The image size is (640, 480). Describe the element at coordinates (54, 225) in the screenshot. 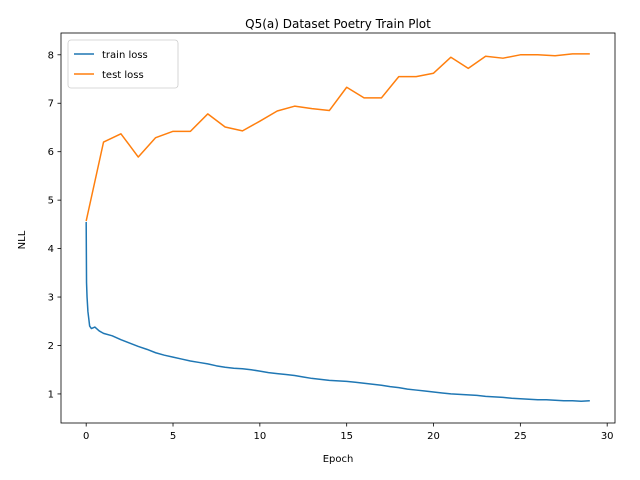

I see `y-axis: 1 2 3 4 5 6 7 8` at that location.